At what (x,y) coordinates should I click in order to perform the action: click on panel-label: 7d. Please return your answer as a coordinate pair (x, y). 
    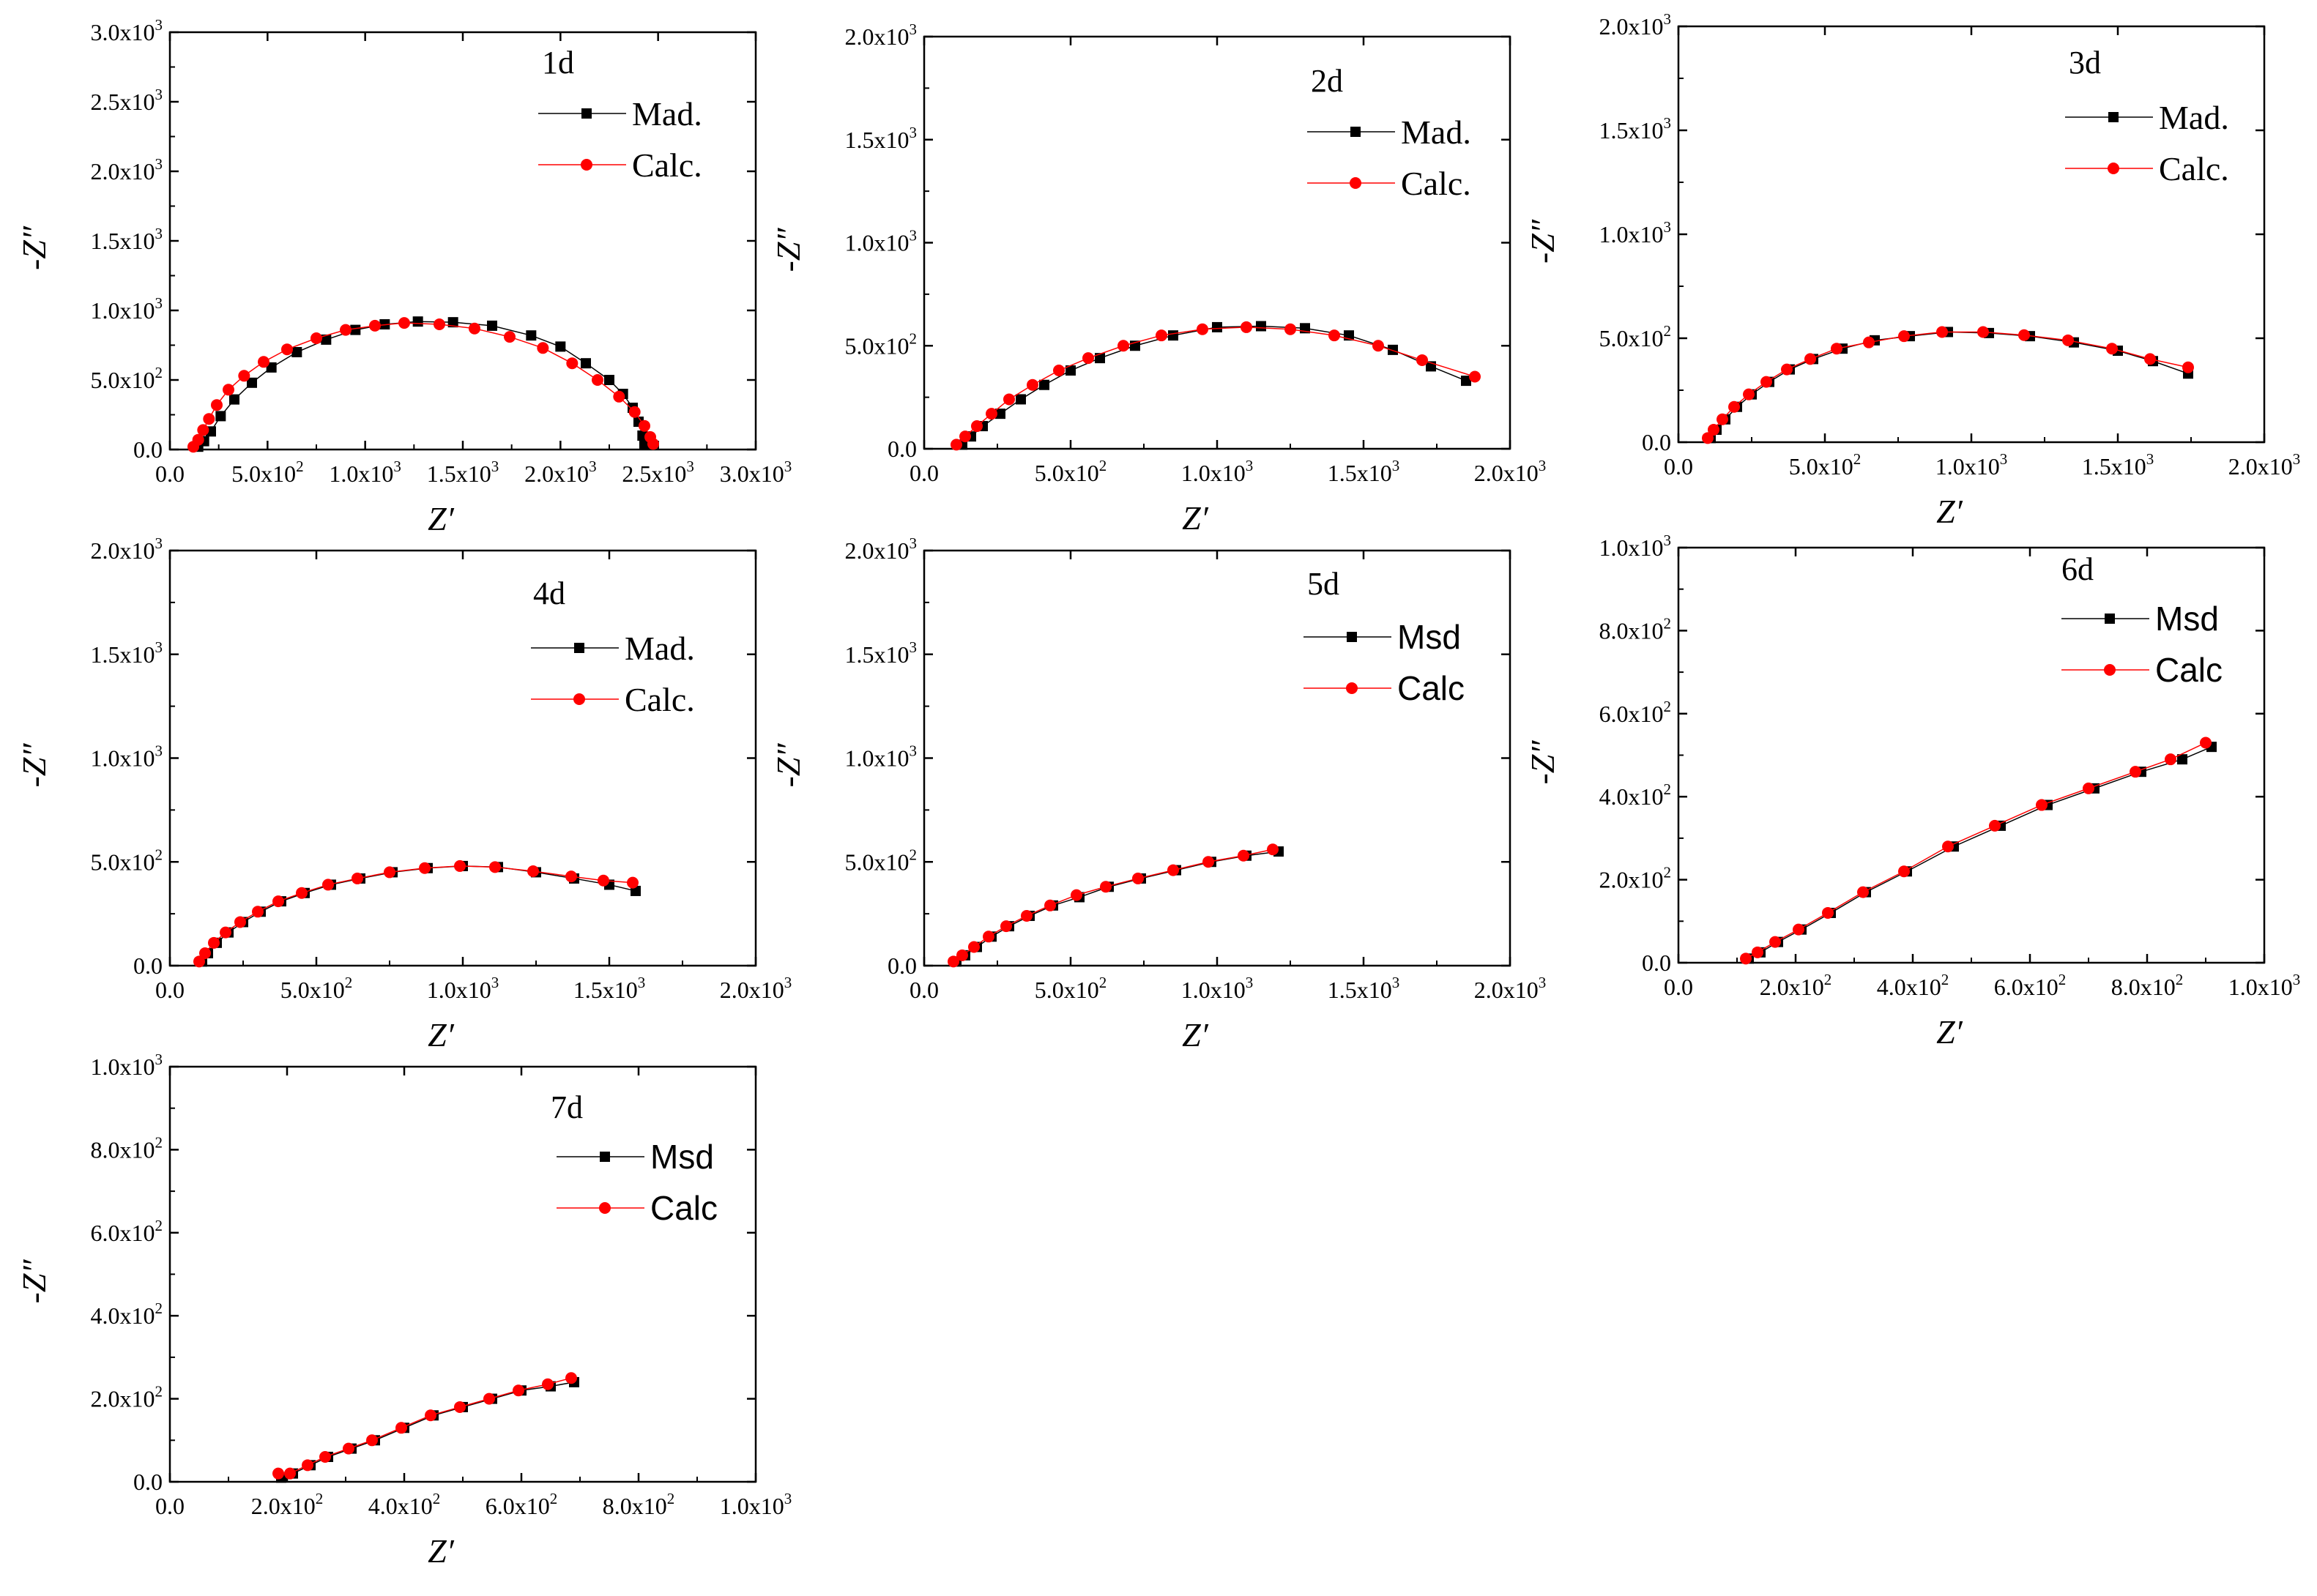
    Looking at the image, I should click on (567, 1107).